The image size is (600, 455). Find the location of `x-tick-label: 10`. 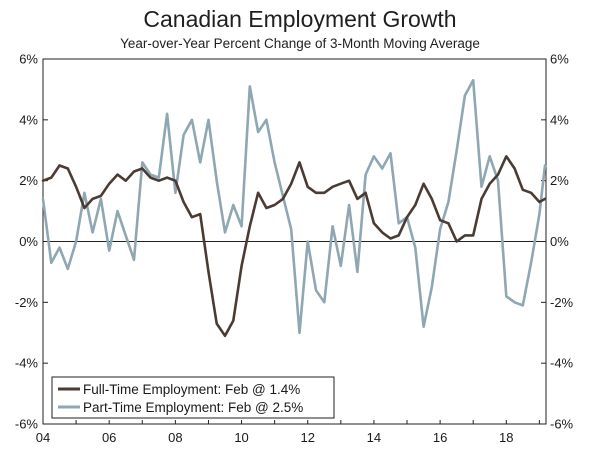

x-tick-label: 10 is located at coordinates (241, 437).